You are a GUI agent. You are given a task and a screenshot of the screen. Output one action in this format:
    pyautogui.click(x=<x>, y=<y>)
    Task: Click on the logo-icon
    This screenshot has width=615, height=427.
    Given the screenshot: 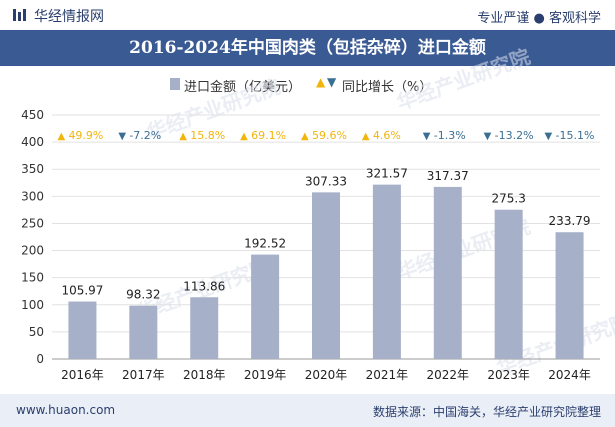 What is the action you would take?
    pyautogui.click(x=19, y=15)
    